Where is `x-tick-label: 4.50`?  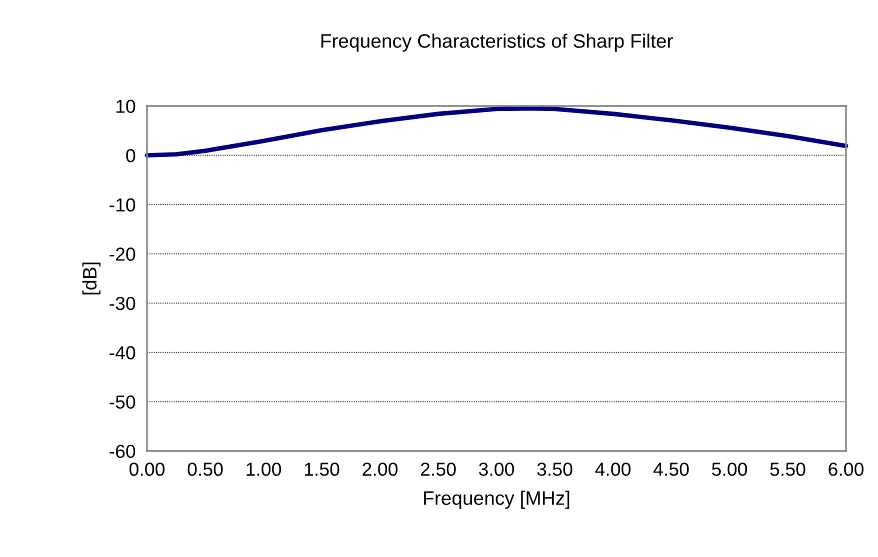
x-tick-label: 4.50 is located at coordinates (671, 469).